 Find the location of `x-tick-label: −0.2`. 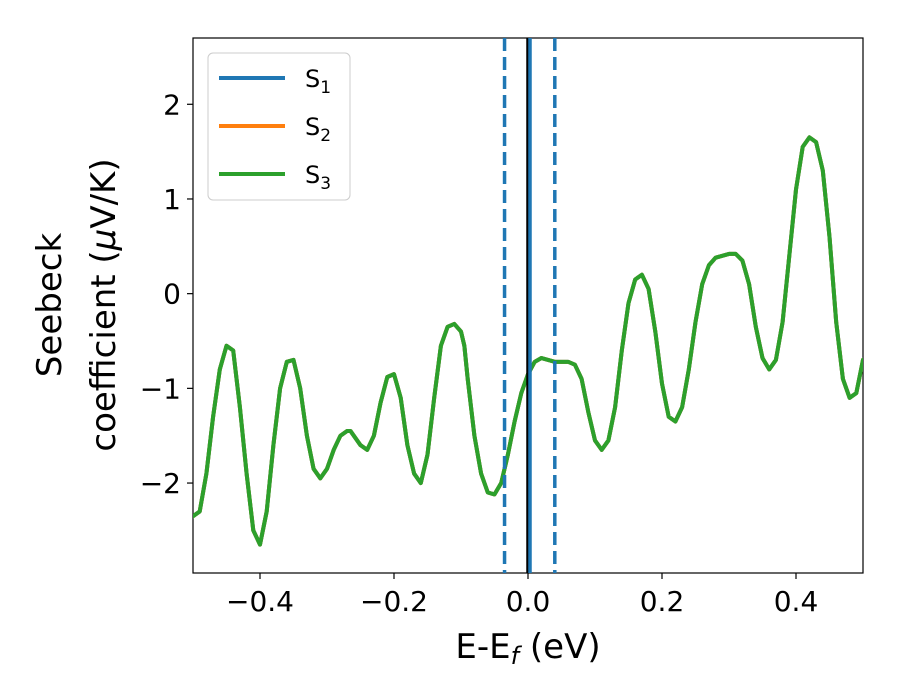

x-tick-label: −0.2 is located at coordinates (394, 601).